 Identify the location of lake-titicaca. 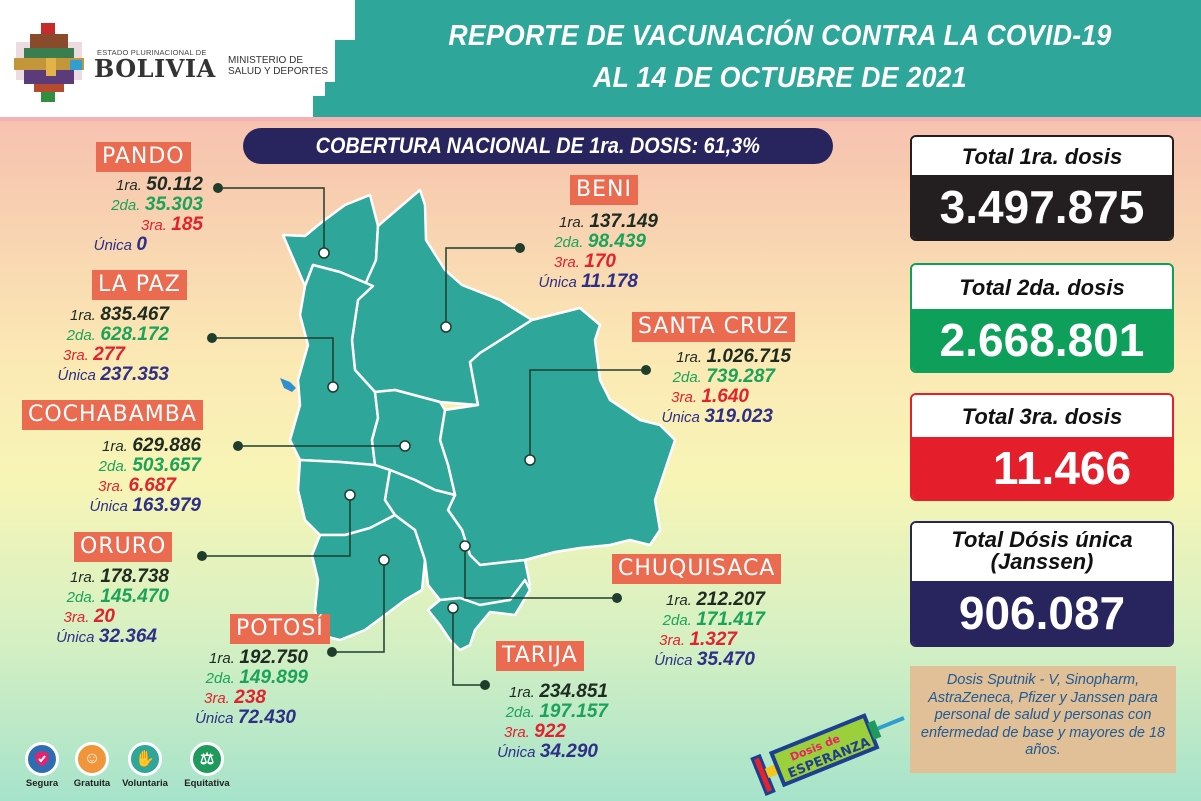
(288, 385).